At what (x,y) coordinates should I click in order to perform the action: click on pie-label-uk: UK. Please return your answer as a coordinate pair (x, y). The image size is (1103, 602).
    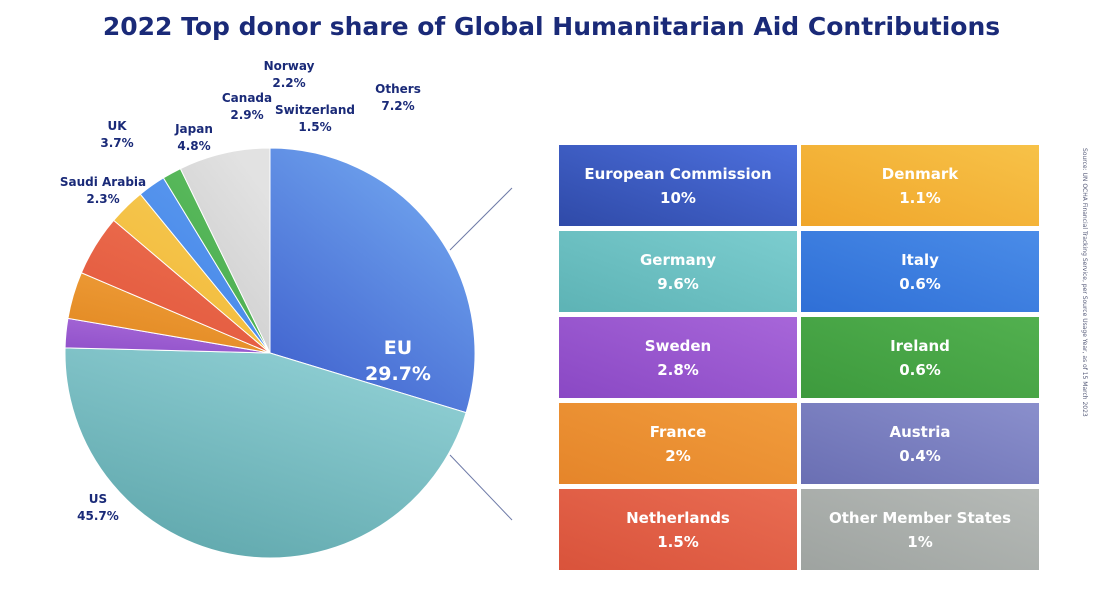
    Looking at the image, I should click on (117, 126).